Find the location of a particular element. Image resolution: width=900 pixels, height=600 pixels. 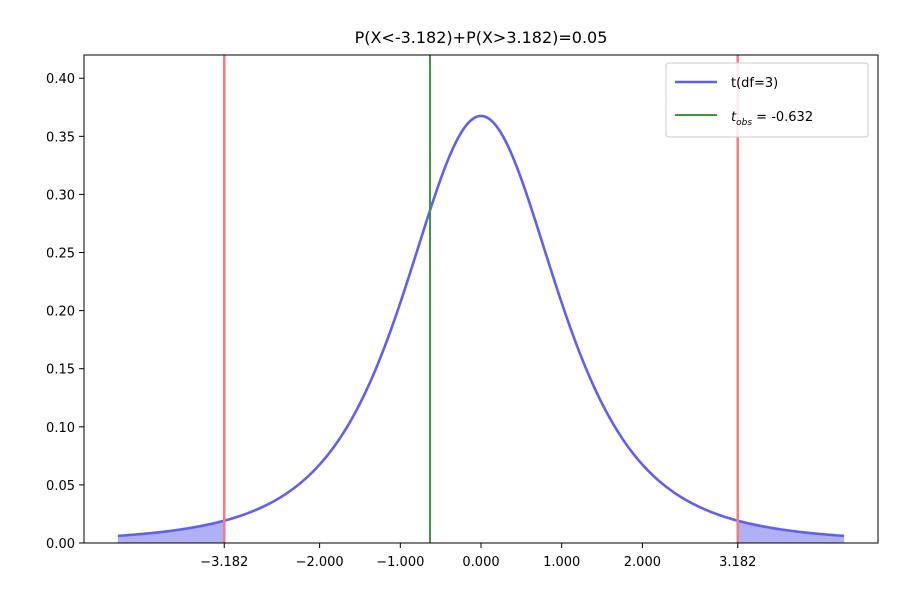

legend-label-obs: tobs = -0.632 is located at coordinates (772, 119).